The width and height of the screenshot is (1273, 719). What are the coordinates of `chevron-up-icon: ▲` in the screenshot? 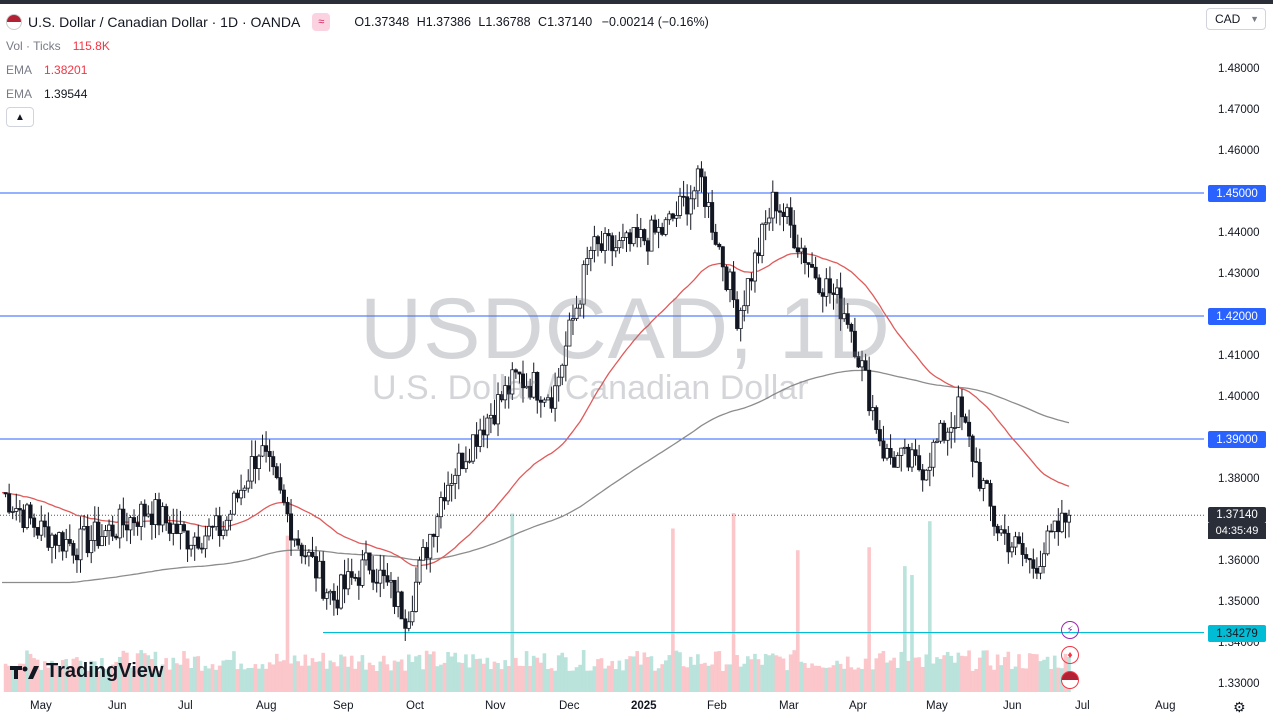 It's located at (20, 117).